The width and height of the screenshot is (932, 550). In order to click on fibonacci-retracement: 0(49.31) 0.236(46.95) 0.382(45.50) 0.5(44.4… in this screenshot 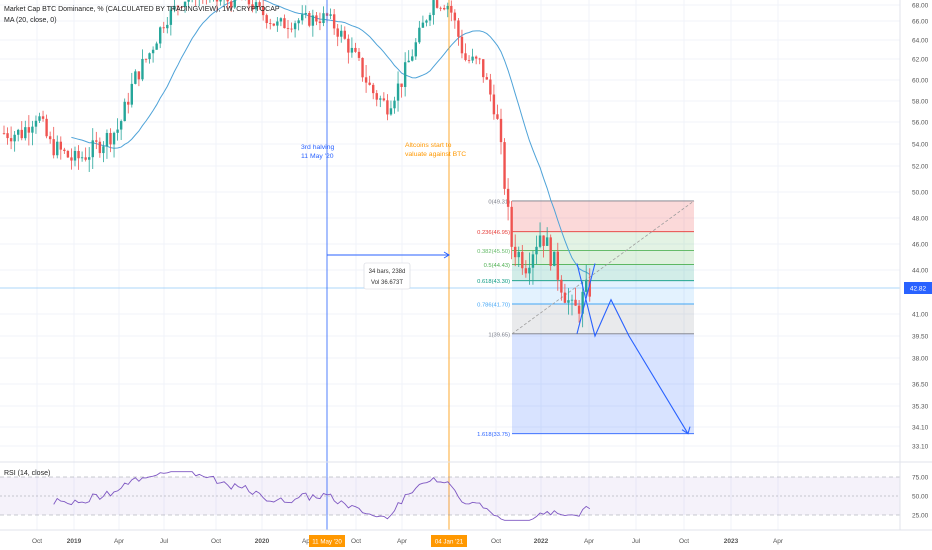, I will do `click(586, 318)`.